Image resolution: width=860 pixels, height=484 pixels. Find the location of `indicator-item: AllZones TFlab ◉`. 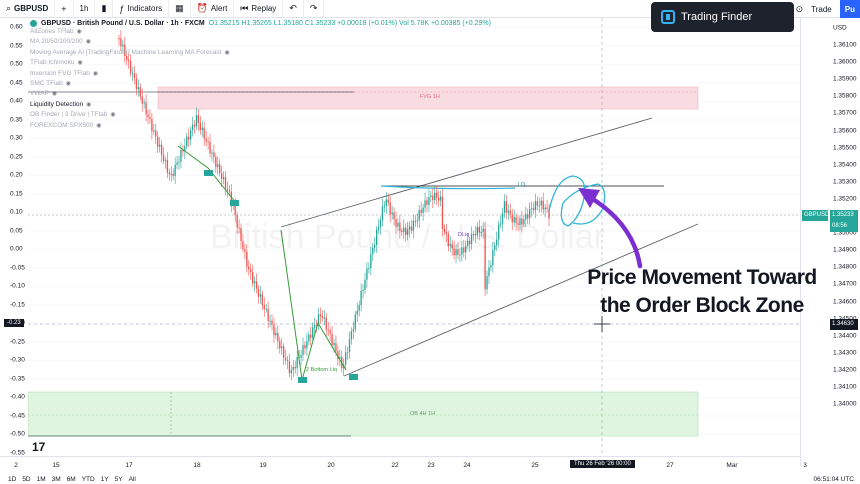

indicator-item: AllZones TFlab ◉ is located at coordinates (260, 32).